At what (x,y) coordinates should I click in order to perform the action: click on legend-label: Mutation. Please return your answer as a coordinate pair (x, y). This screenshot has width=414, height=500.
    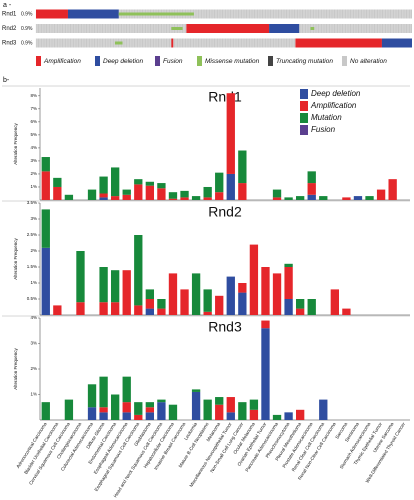
    Looking at the image, I should click on (326, 117).